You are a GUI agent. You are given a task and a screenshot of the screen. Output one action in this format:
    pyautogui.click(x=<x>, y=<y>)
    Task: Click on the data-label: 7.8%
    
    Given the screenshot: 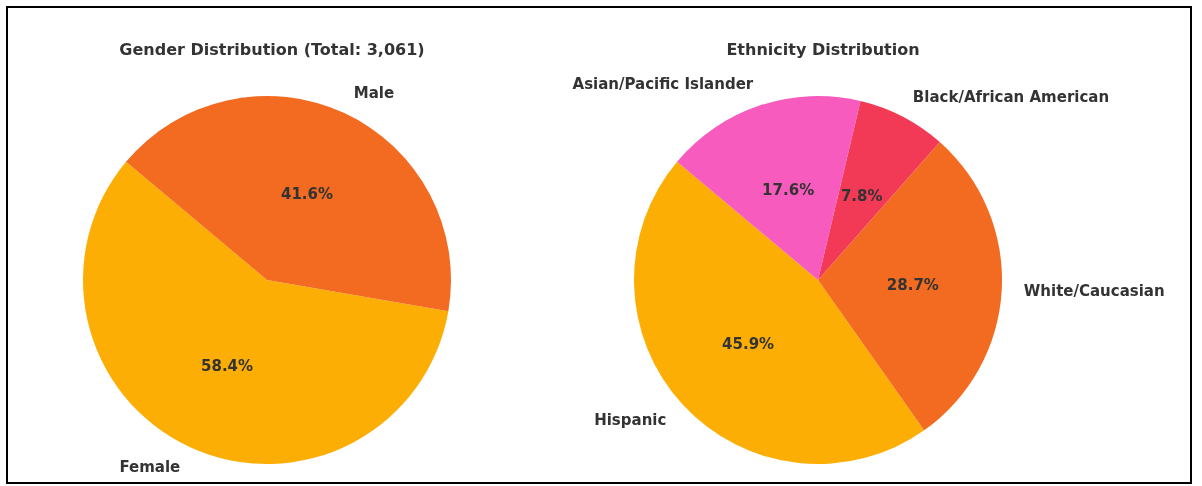 What is the action you would take?
    pyautogui.click(x=861, y=195)
    